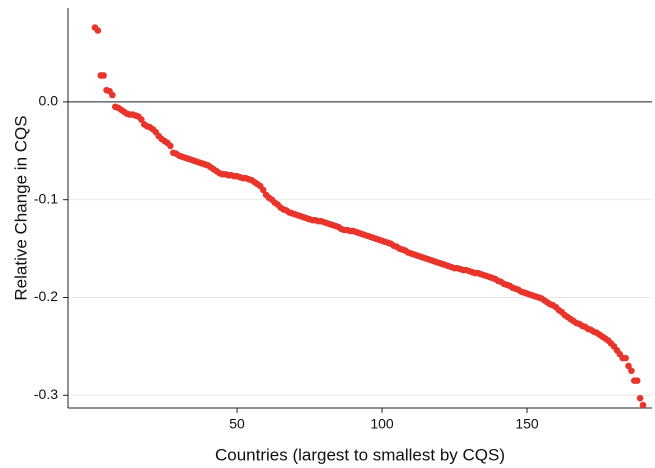  What do you see at coordinates (527, 424) in the screenshot?
I see `x-tick-label: 150` at bounding box center [527, 424].